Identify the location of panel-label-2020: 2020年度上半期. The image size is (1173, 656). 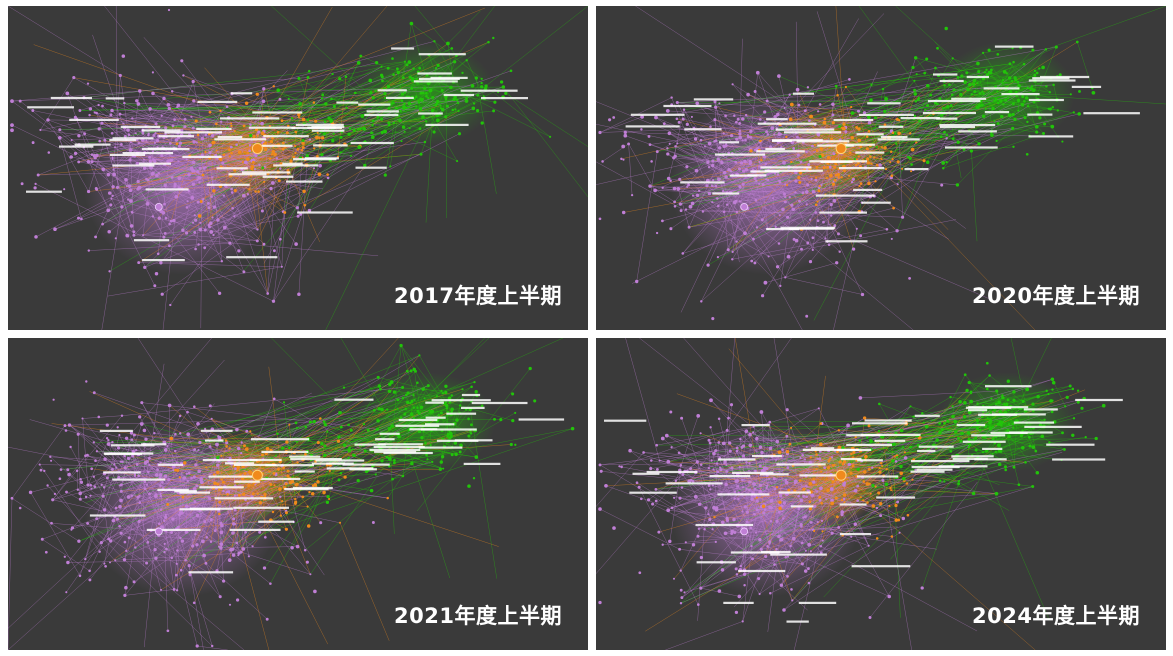
(1056, 296).